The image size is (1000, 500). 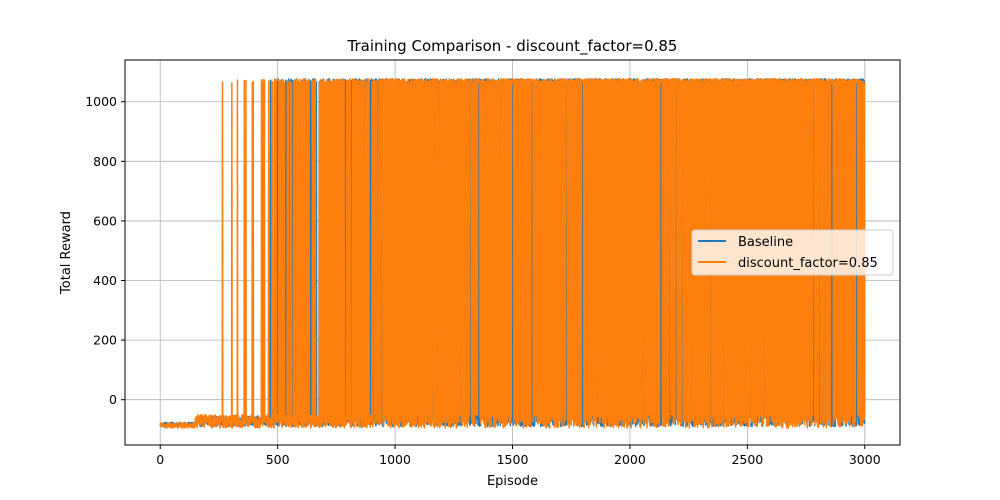 I want to click on legend-label-discount-factor: discount_factor=0.85, so click(x=808, y=263).